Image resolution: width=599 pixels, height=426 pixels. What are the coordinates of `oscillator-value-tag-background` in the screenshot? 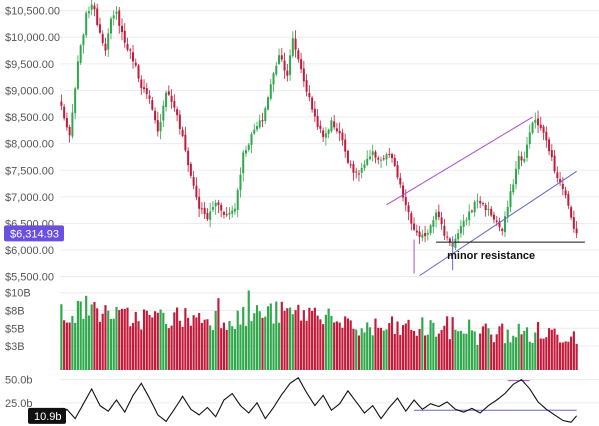 It's located at (47, 415).